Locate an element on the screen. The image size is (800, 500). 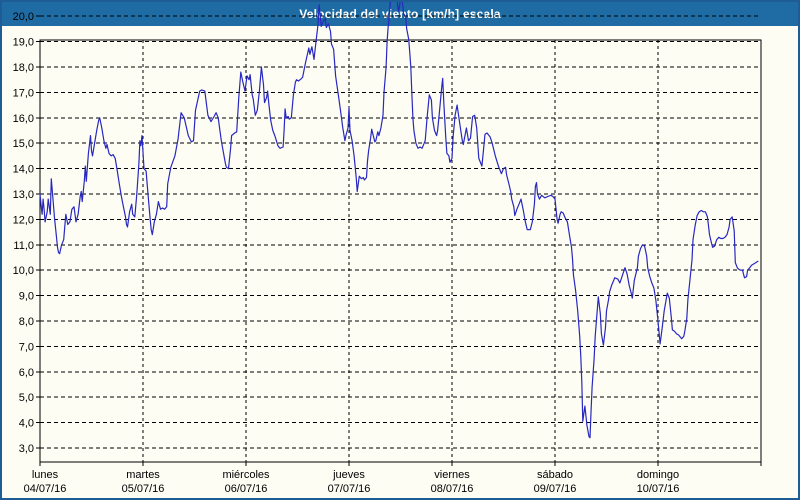
y-axis-label: 11,0 is located at coordinates (23, 246).